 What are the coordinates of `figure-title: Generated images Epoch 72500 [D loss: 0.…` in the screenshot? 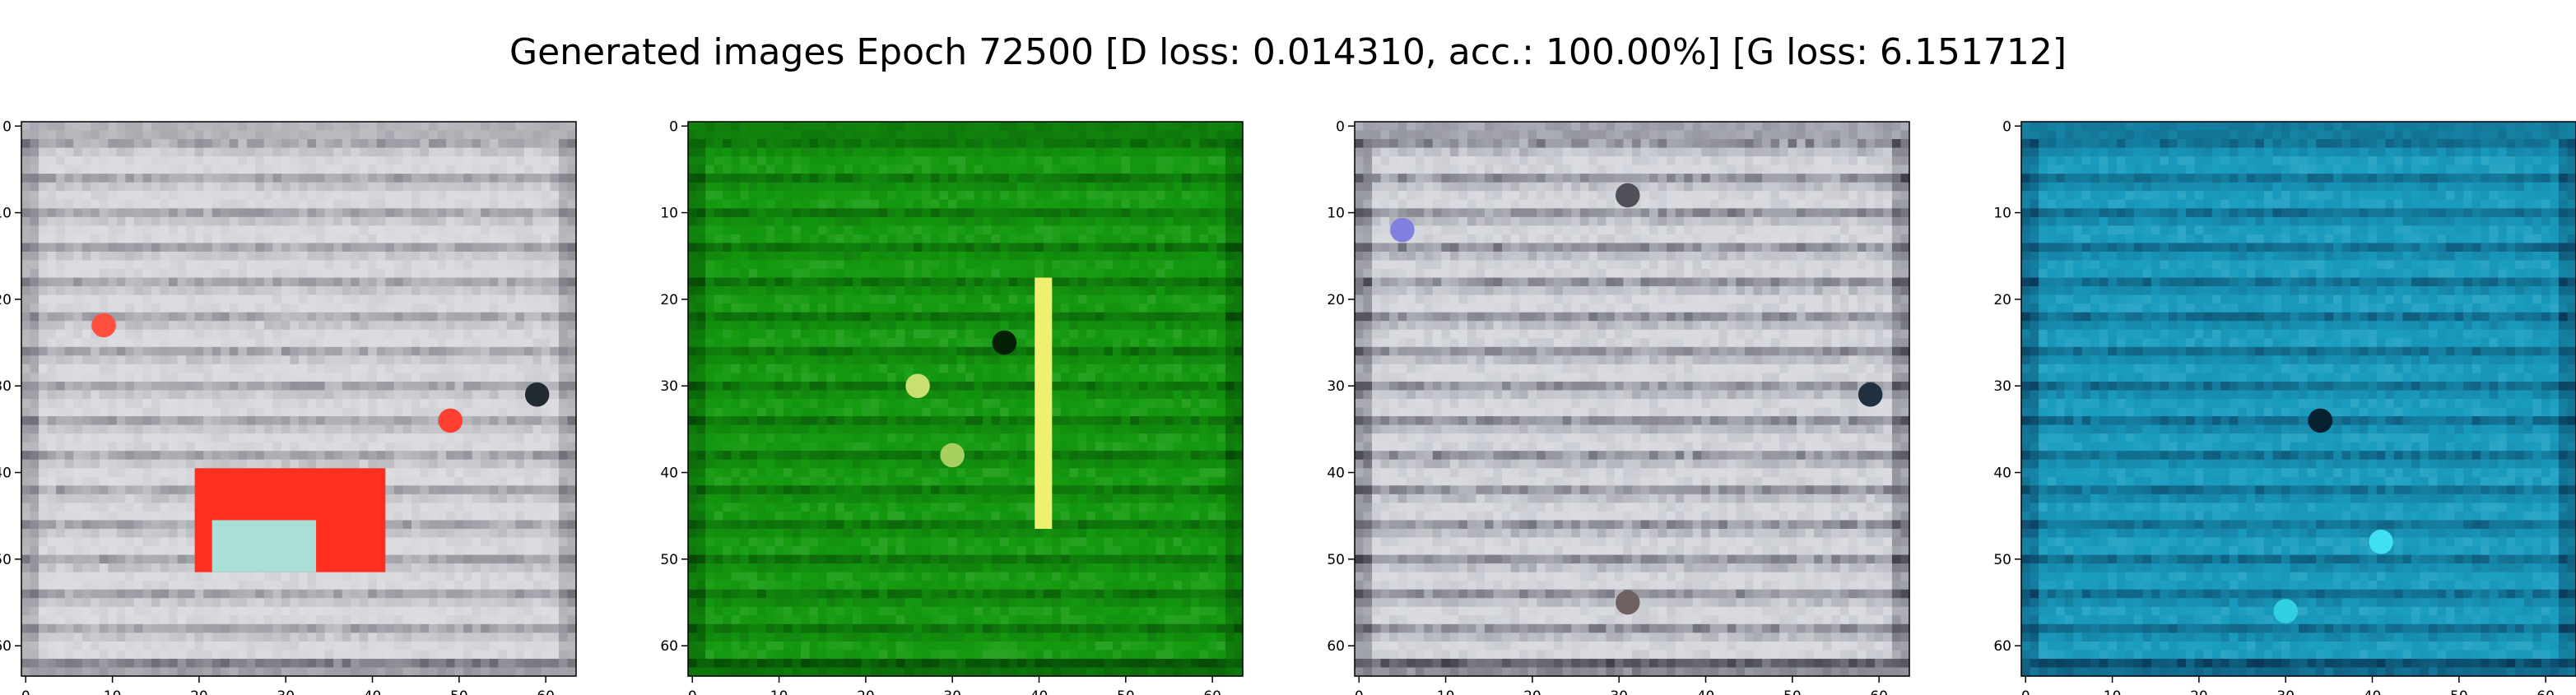 It's located at (1288, 52).